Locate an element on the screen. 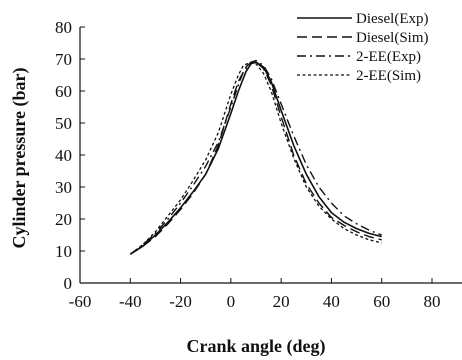 Image resolution: width=462 pixels, height=360 pixels. y-axis-ticks: 0 10 20 30 40 50 60 70 80 is located at coordinates (70, 155).